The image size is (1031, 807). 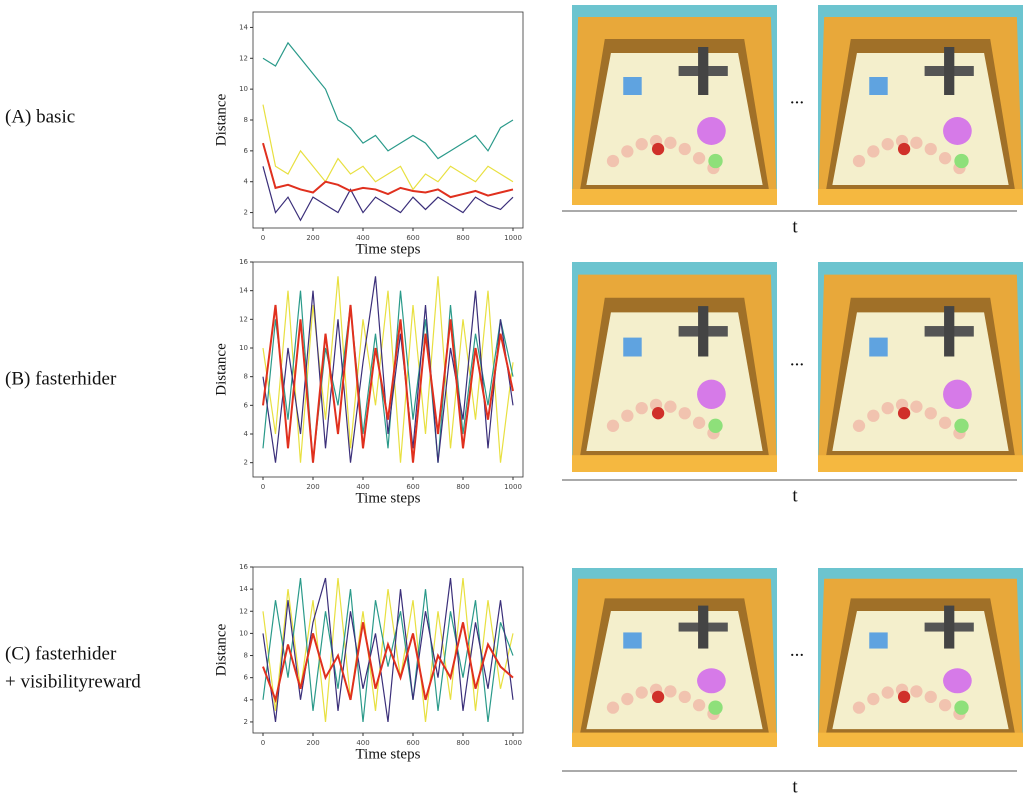 I want to click on y-tick-label: 16, so click(x=243, y=262).